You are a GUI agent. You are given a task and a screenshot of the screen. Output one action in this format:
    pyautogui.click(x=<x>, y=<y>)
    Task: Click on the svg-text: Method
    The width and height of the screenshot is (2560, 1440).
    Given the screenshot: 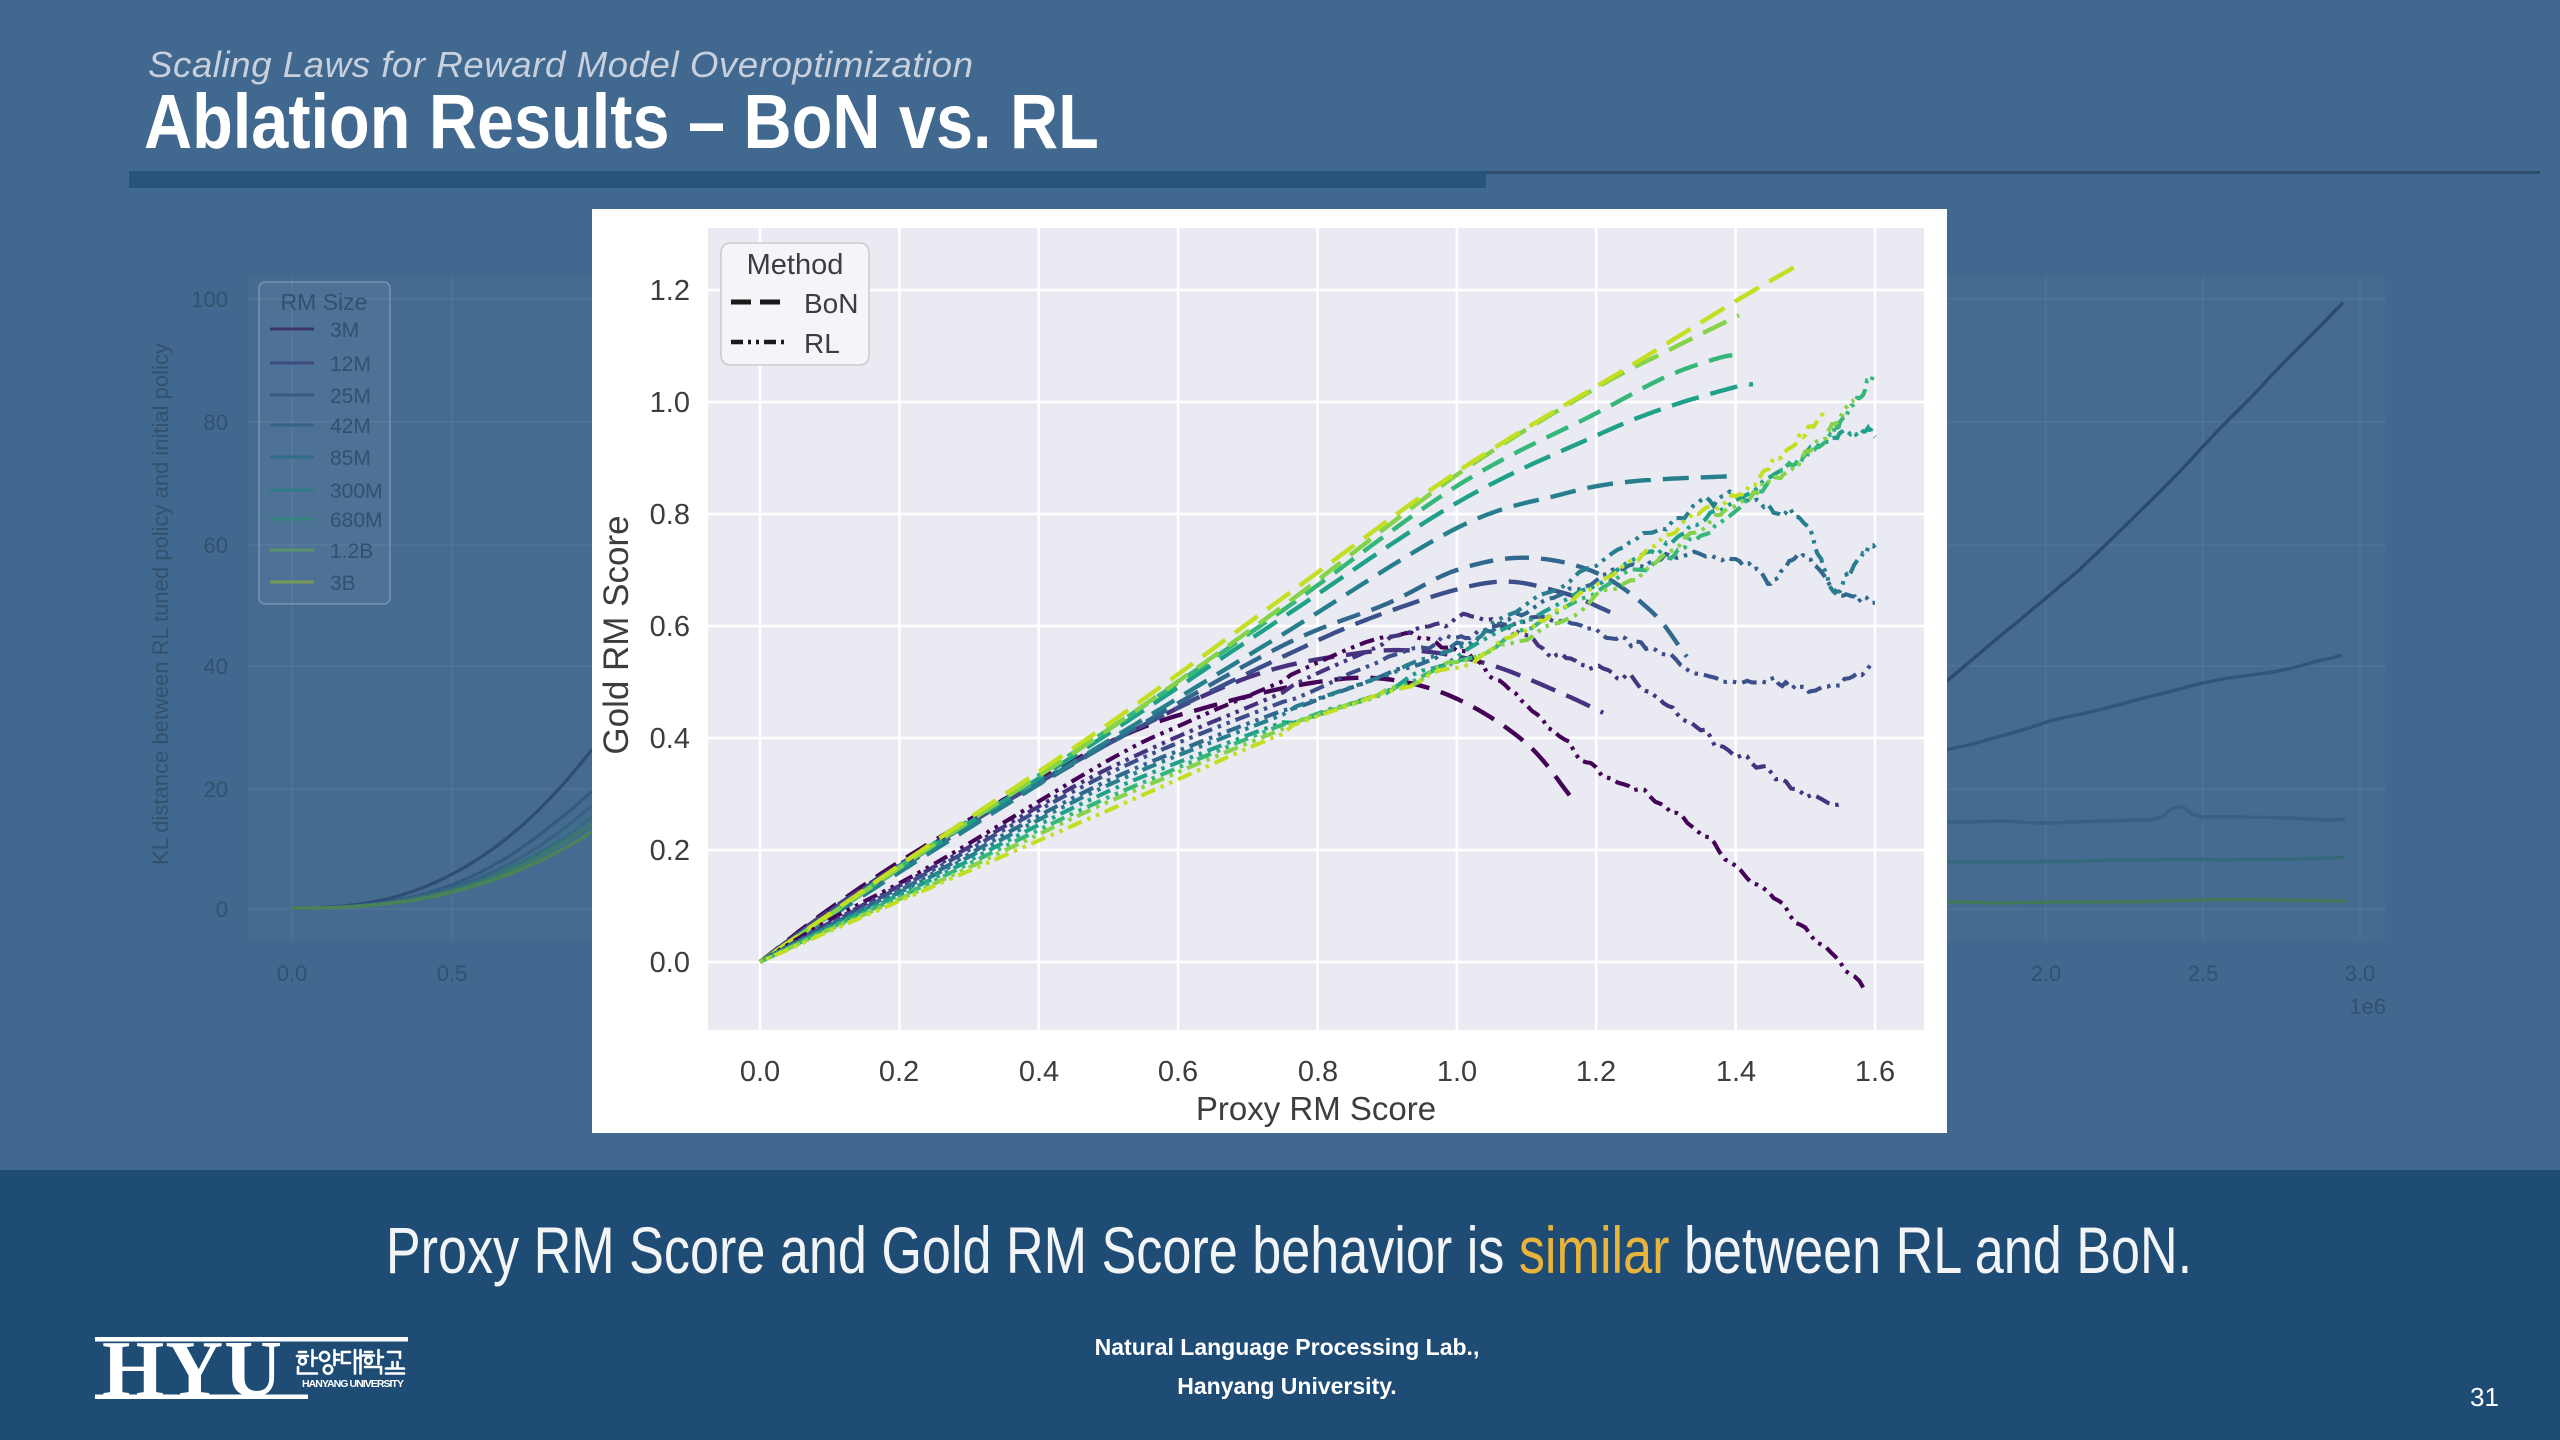 What is the action you would take?
    pyautogui.click(x=795, y=265)
    